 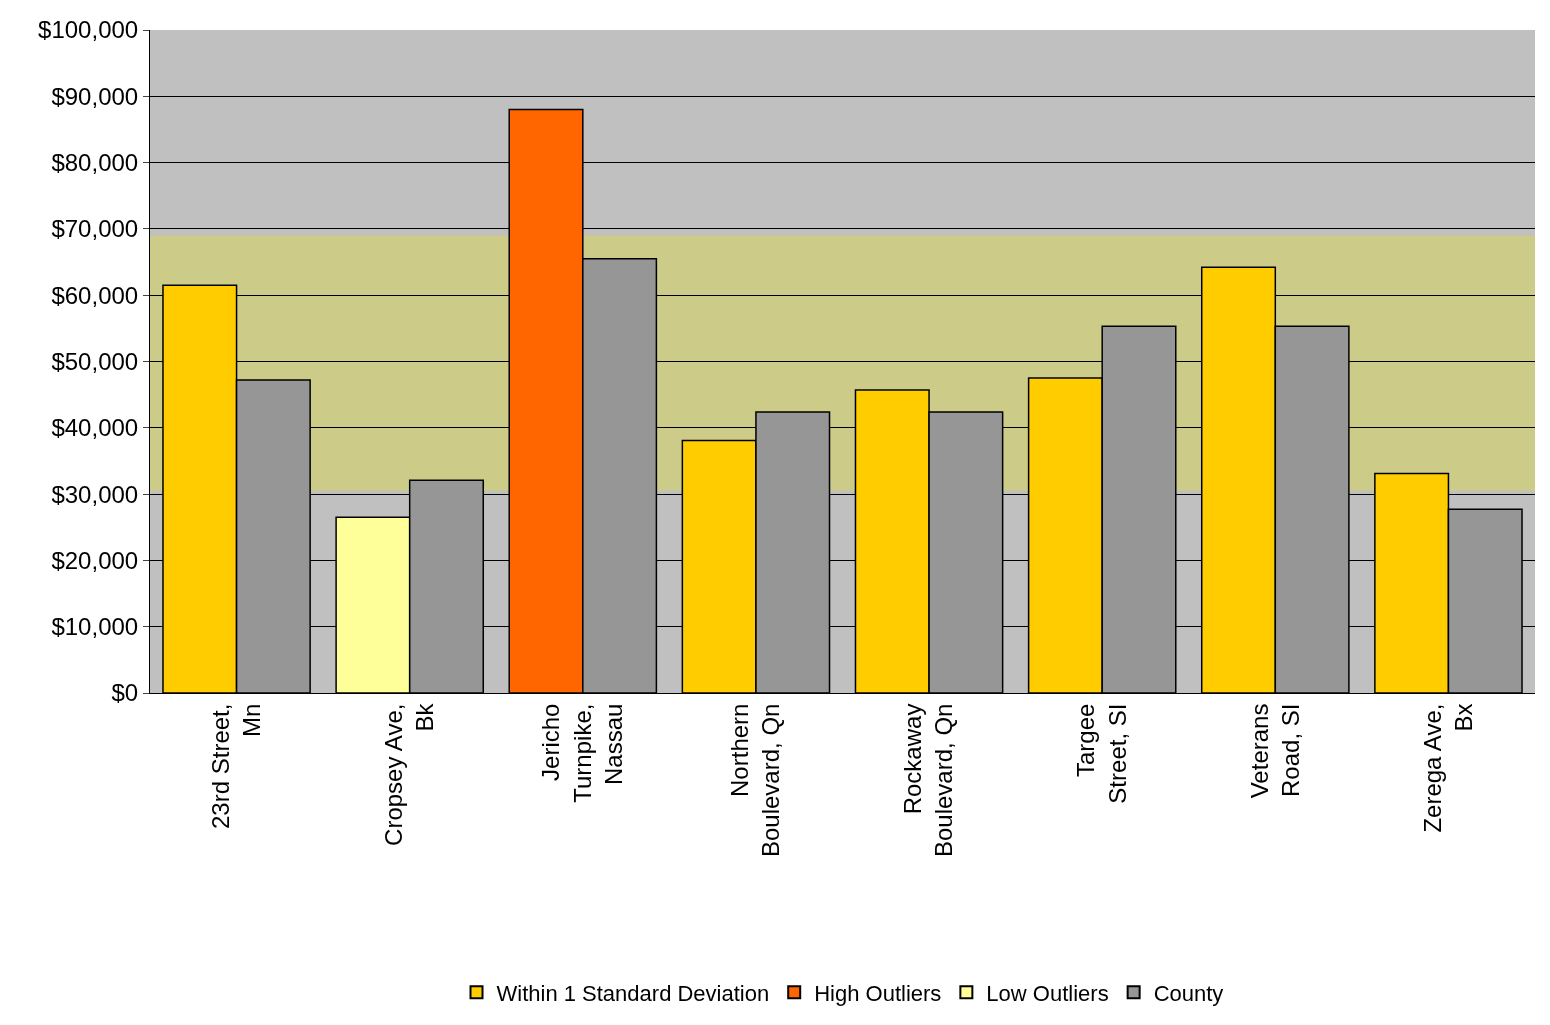 What do you see at coordinates (755, 780) in the screenshot?
I see `x-tick-label: Northern Boulevard, Qn` at bounding box center [755, 780].